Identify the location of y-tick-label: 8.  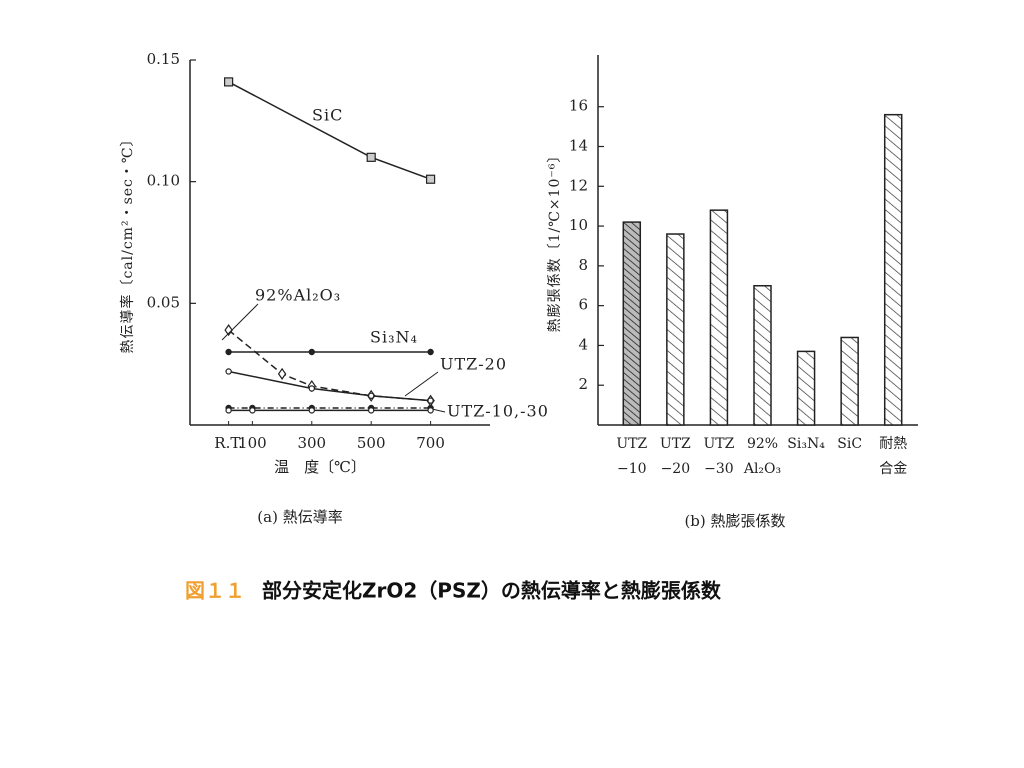
(583, 265).